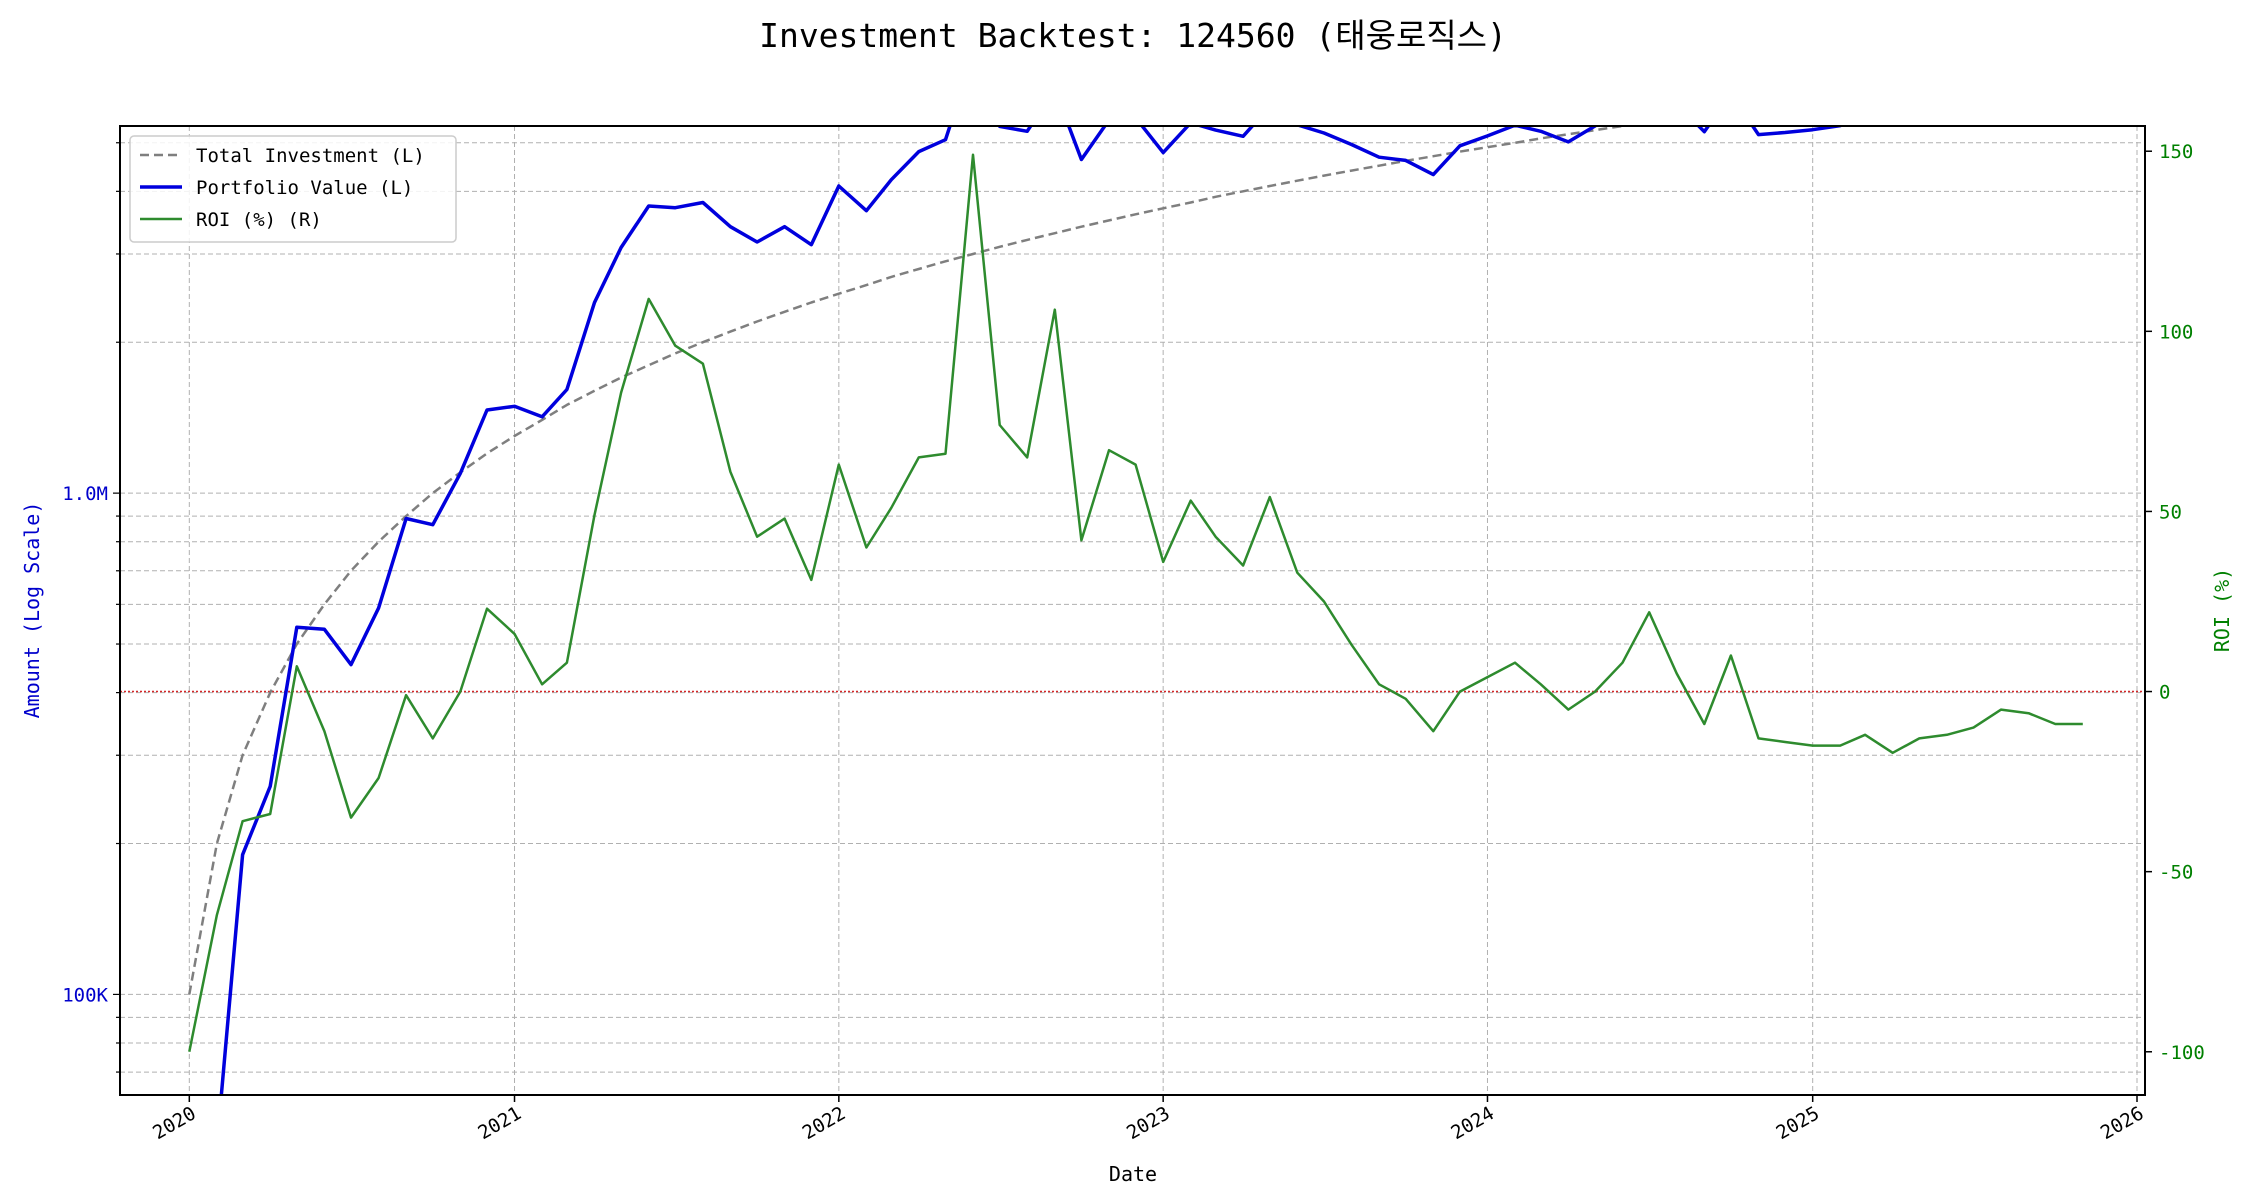 The height and width of the screenshot is (1200, 2250). Describe the element at coordinates (310, 156) in the screenshot. I see `legend-label: Total Investment (L)` at that location.